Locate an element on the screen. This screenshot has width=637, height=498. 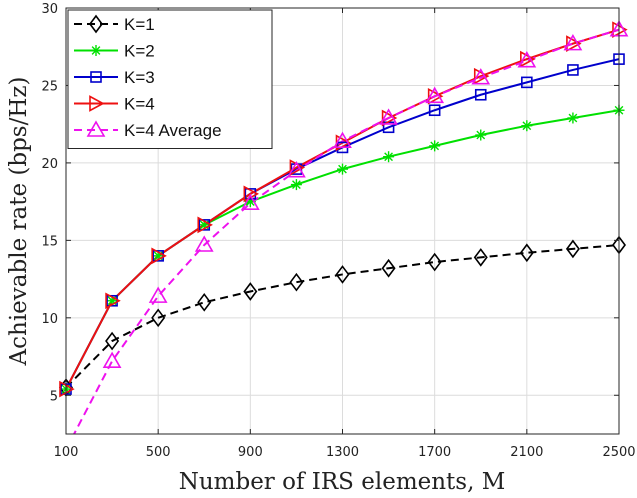
x-tick-label: 900 is located at coordinates (250, 452).